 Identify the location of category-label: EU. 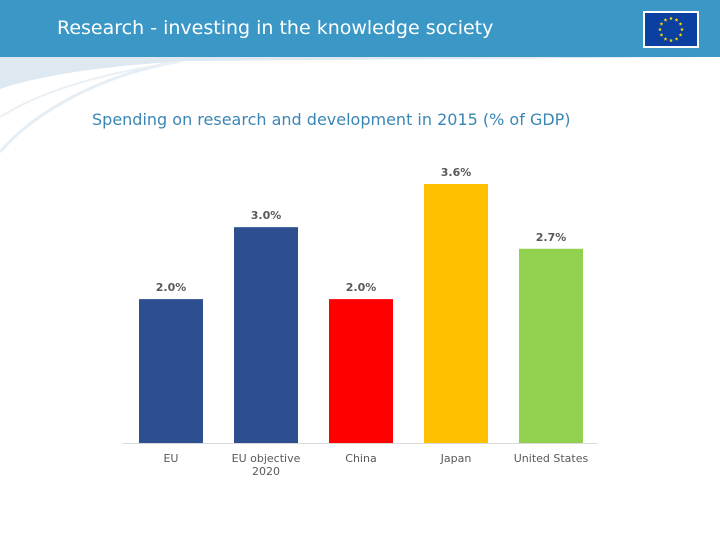
(170, 458).